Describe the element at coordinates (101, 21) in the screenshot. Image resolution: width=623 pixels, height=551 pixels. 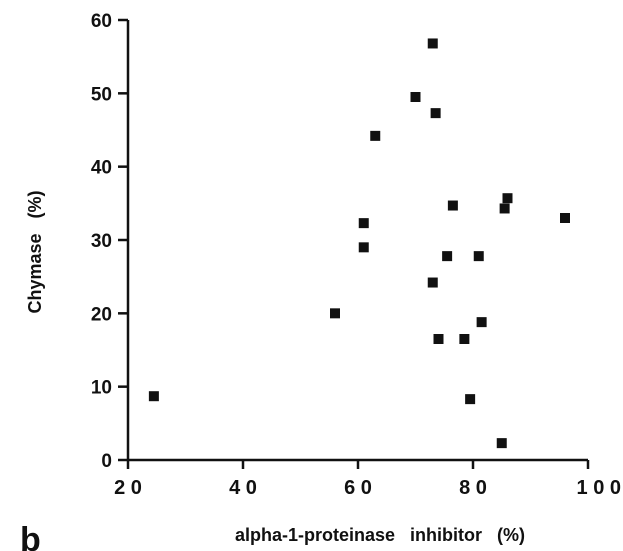
I see `y-tick-label: 60` at that location.